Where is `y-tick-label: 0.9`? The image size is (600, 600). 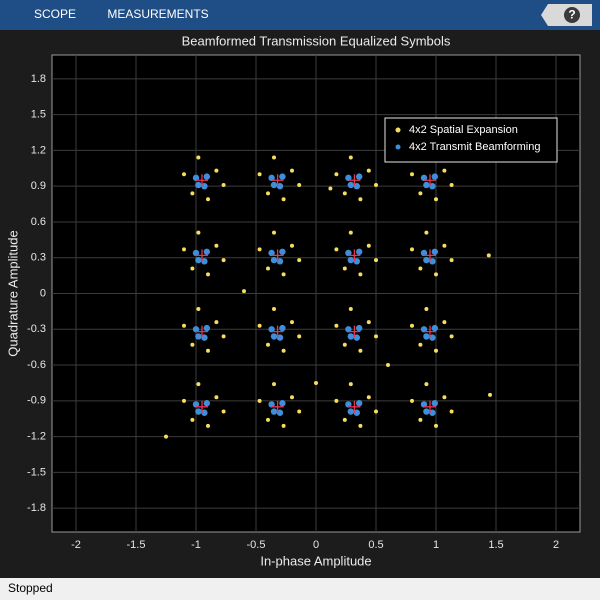 y-tick-label: 0.9 is located at coordinates (38, 186).